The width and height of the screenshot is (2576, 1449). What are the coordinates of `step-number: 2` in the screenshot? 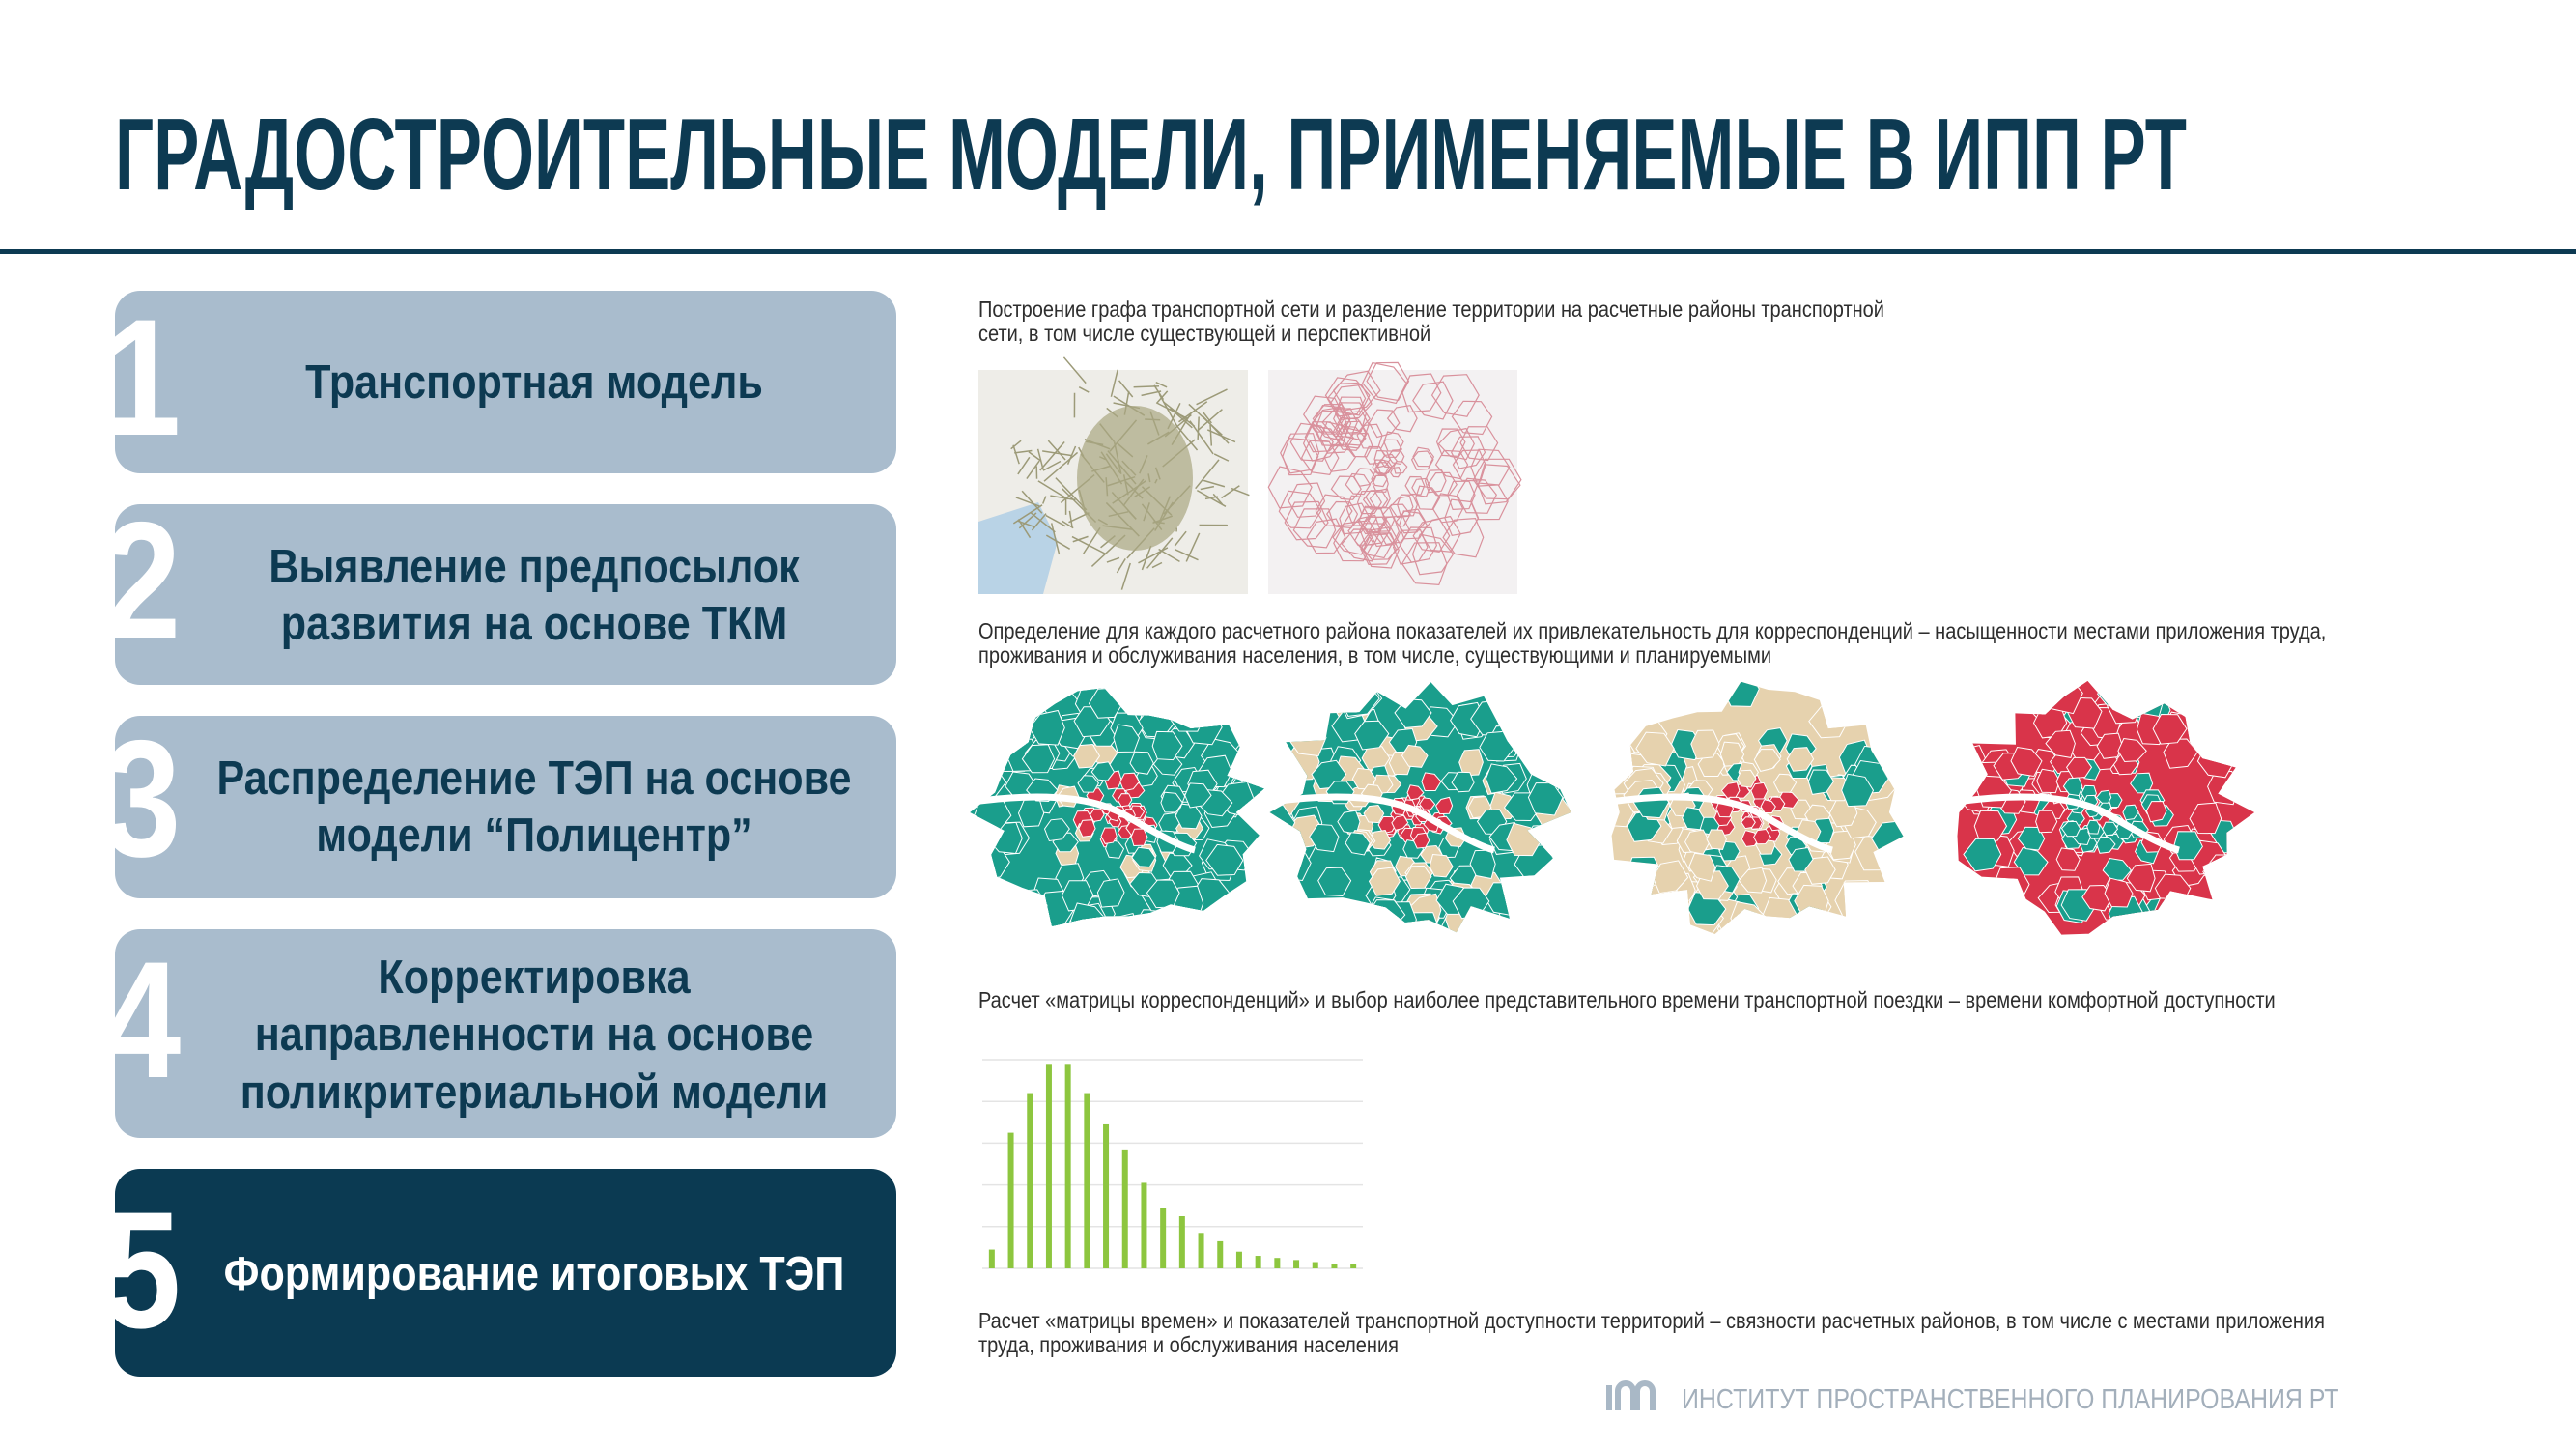 It's located at (141, 580).